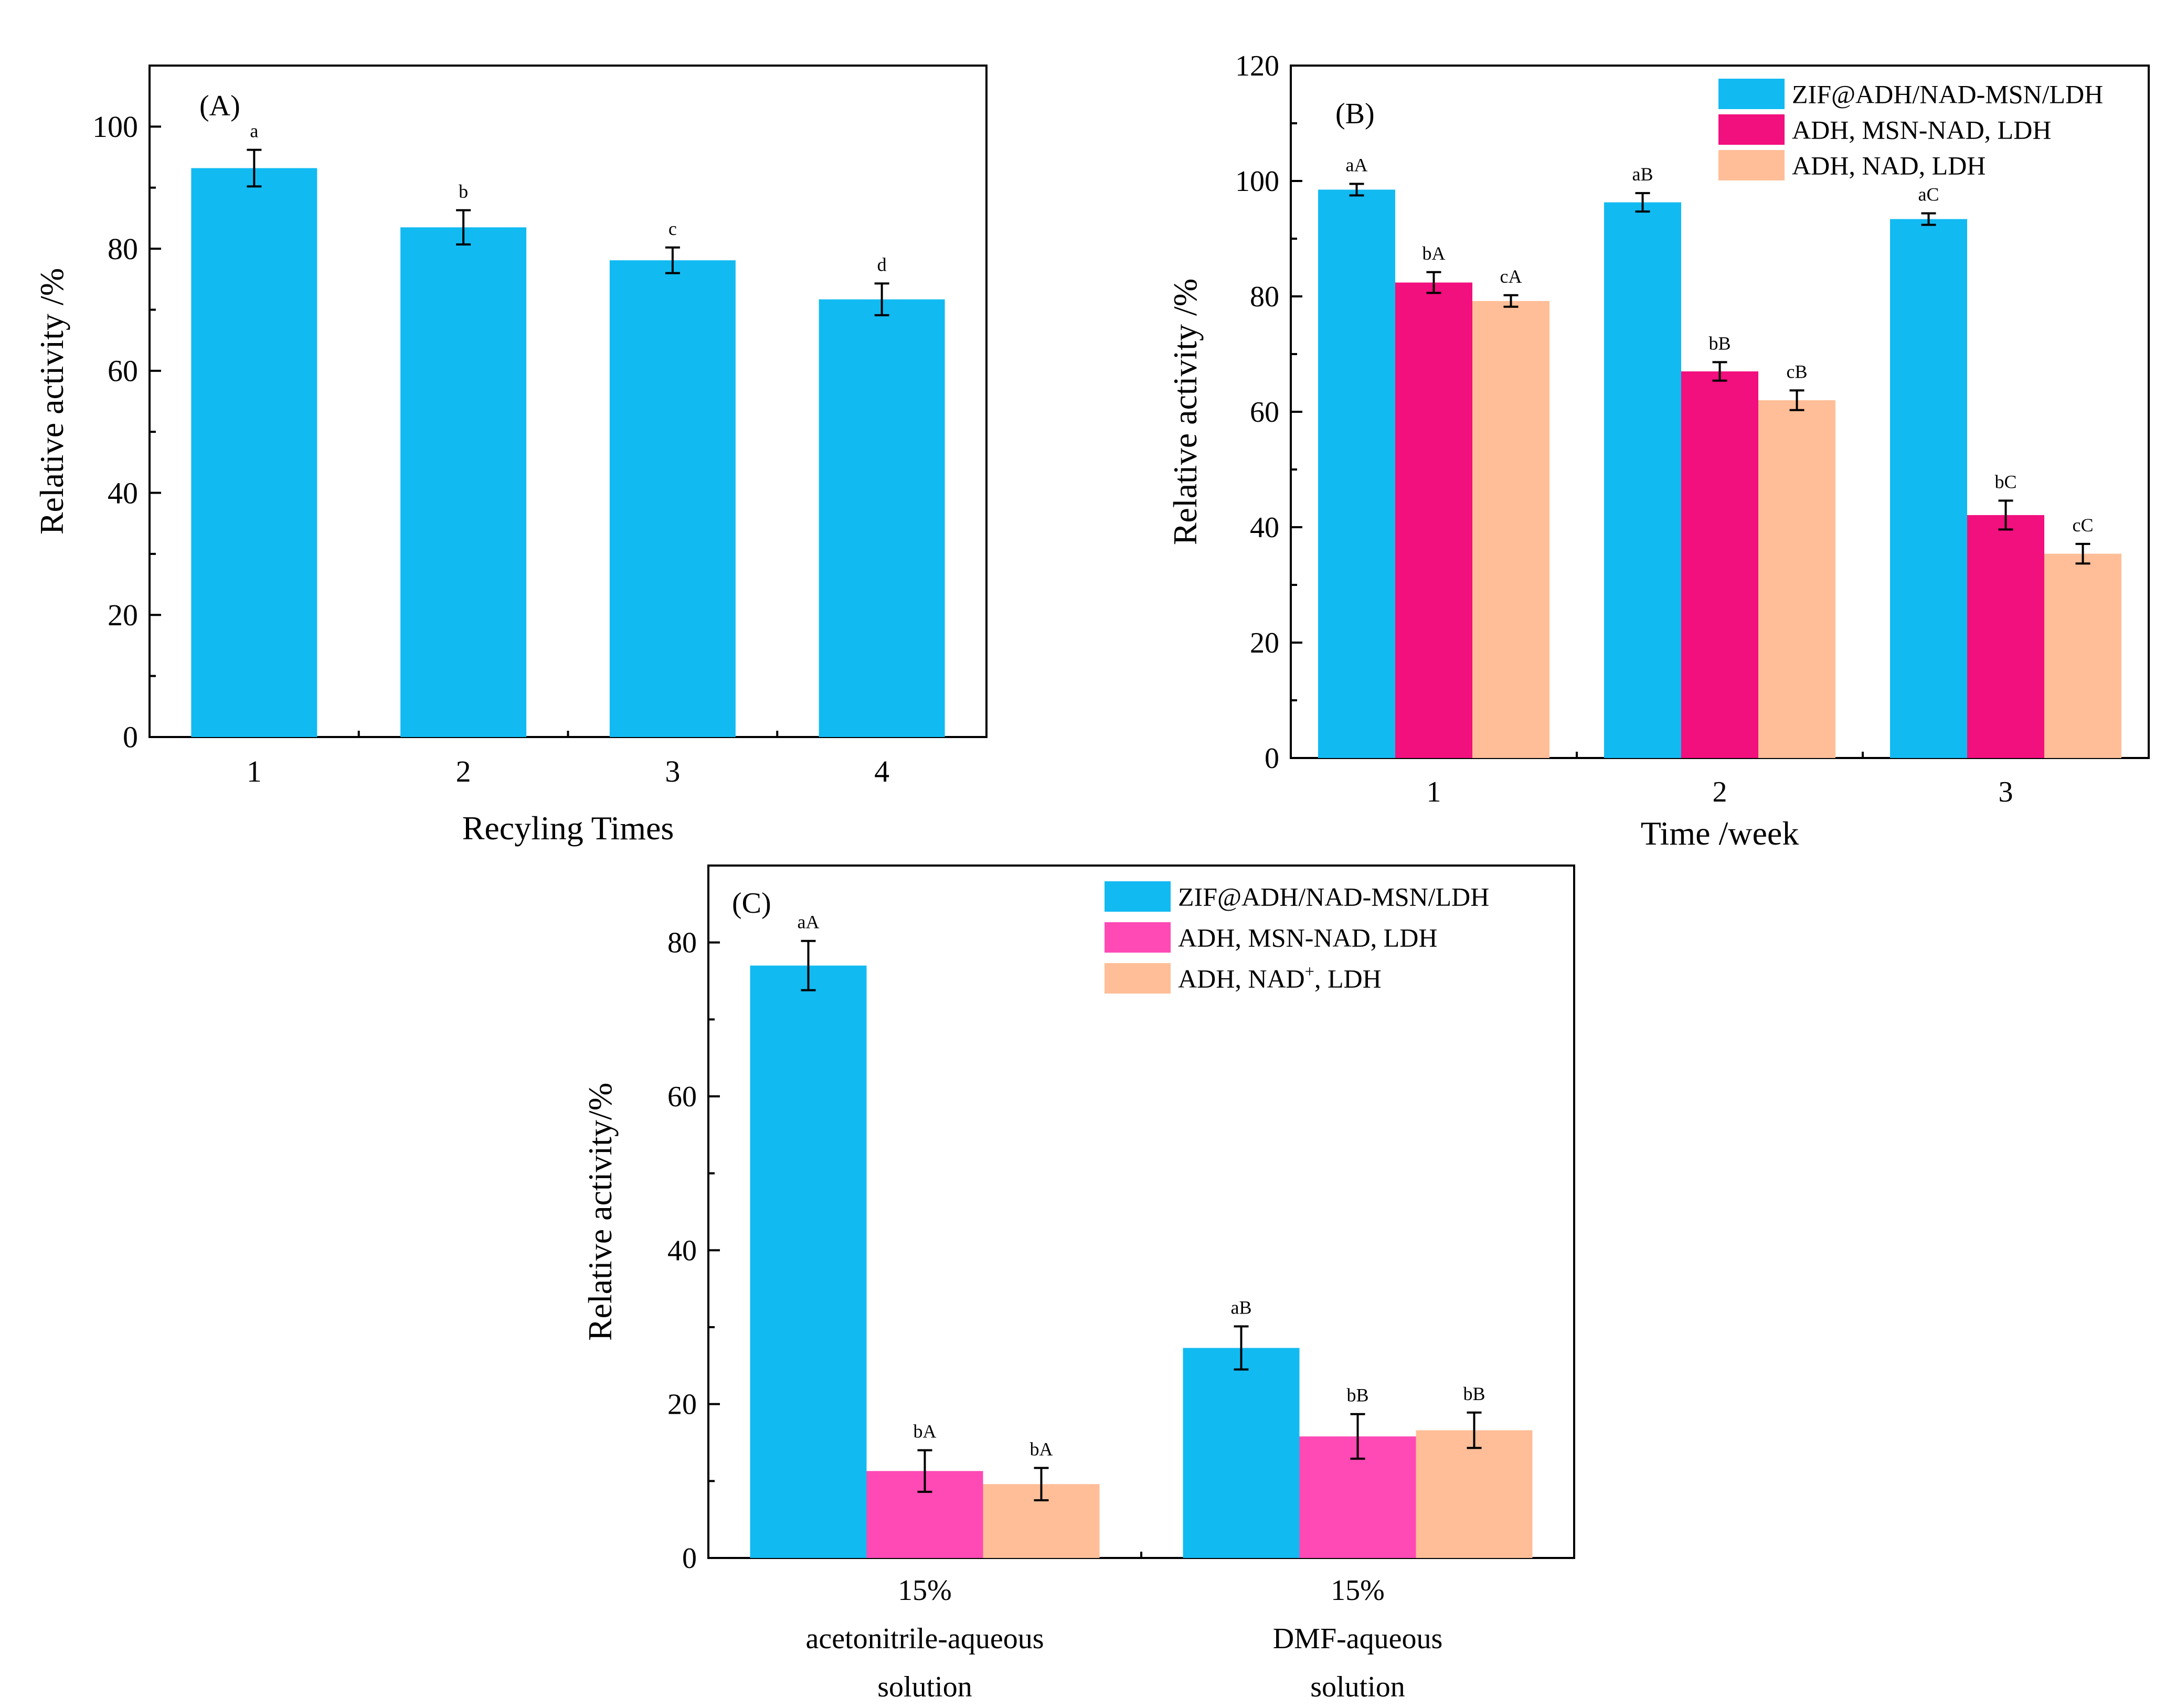 This screenshot has height=1708, width=2176. Describe the element at coordinates (254, 131) in the screenshot. I see `significance-label: a` at that location.